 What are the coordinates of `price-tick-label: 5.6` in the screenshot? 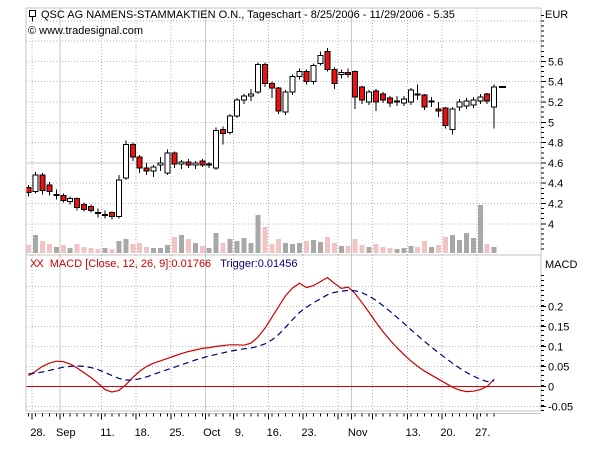 It's located at (555, 62).